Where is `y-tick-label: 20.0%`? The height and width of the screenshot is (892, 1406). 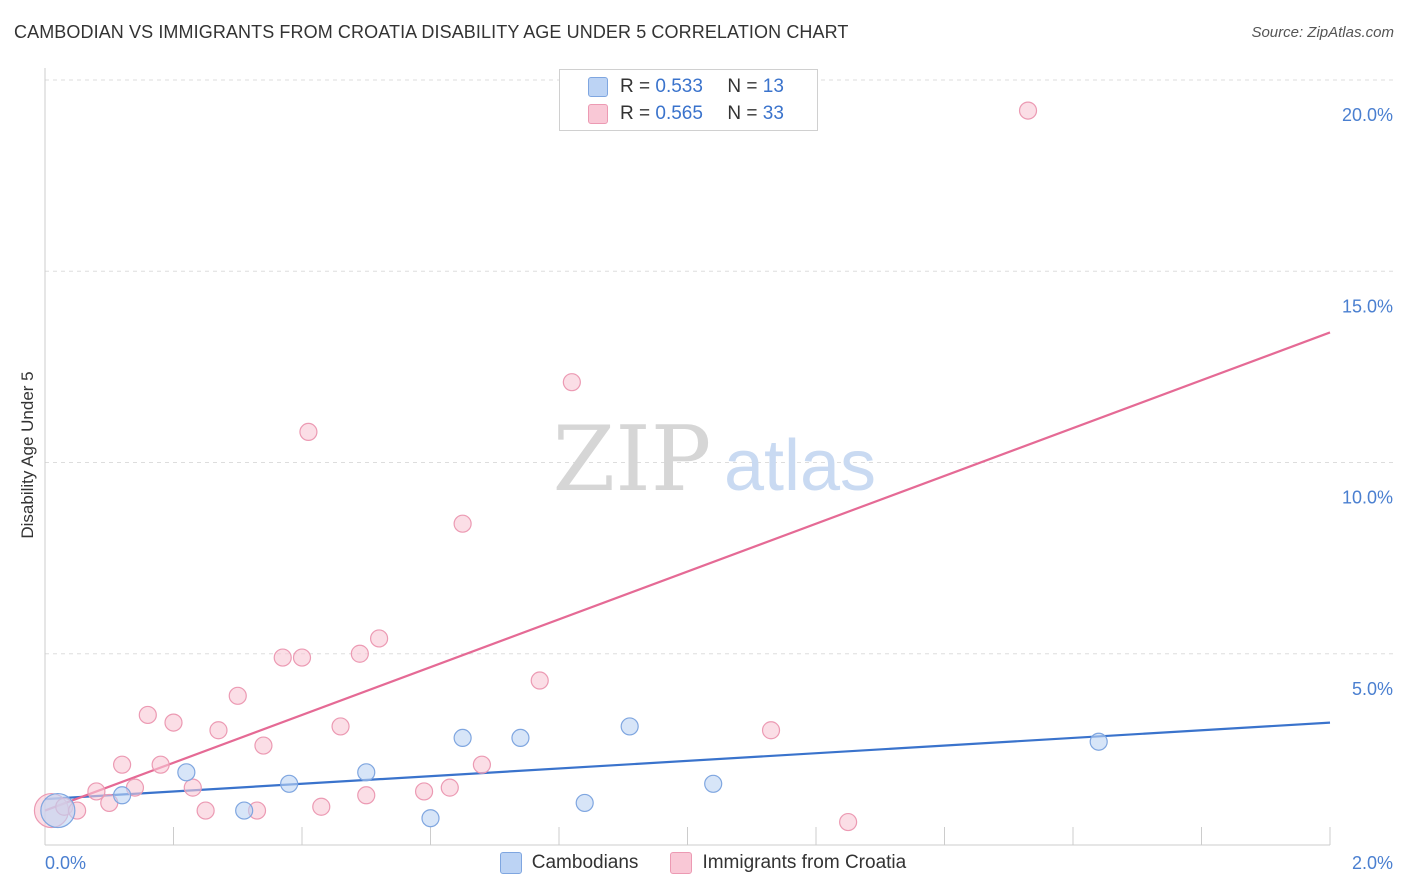 y-tick-label: 20.0% is located at coordinates (1367, 115).